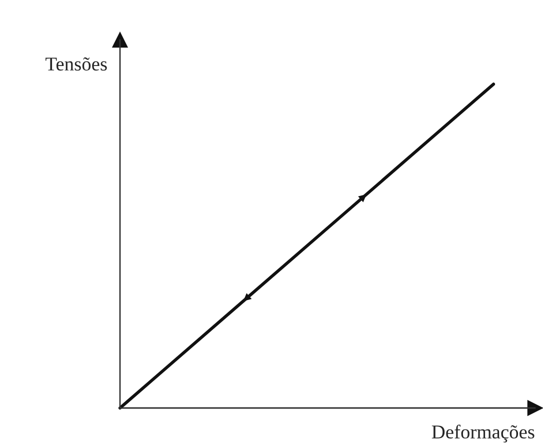 Image resolution: width=543 pixels, height=446 pixels. What do you see at coordinates (76, 64) in the screenshot?
I see `y-axis-title: Tensões` at bounding box center [76, 64].